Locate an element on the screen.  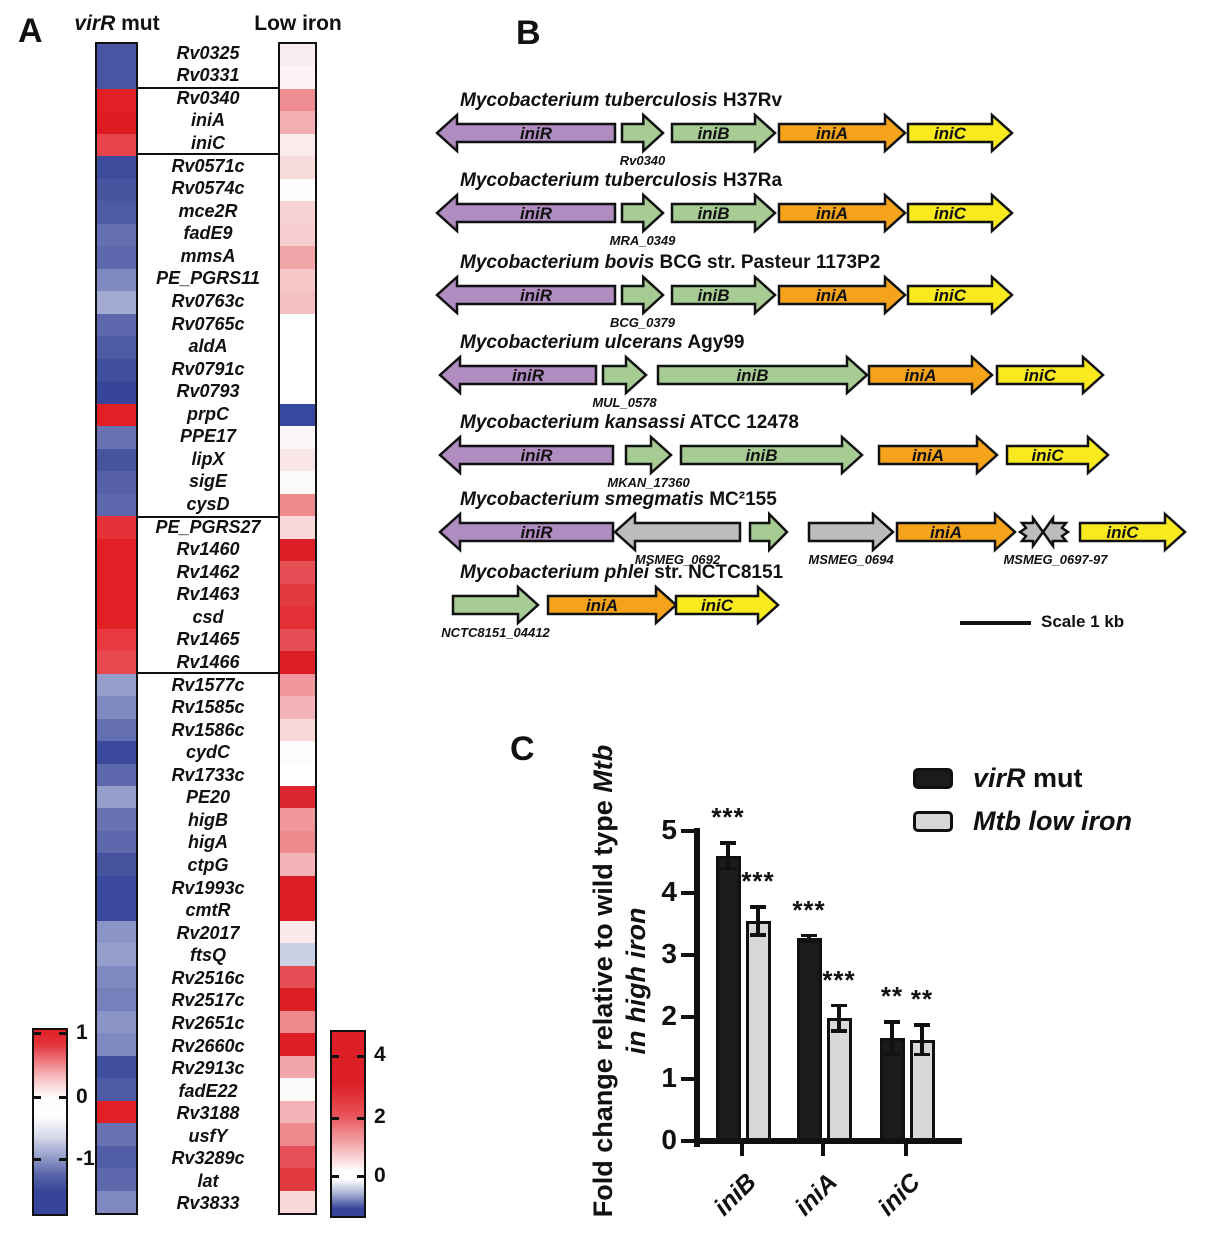
y-axis-tick-label: 5 is located at coordinates (669, 829).